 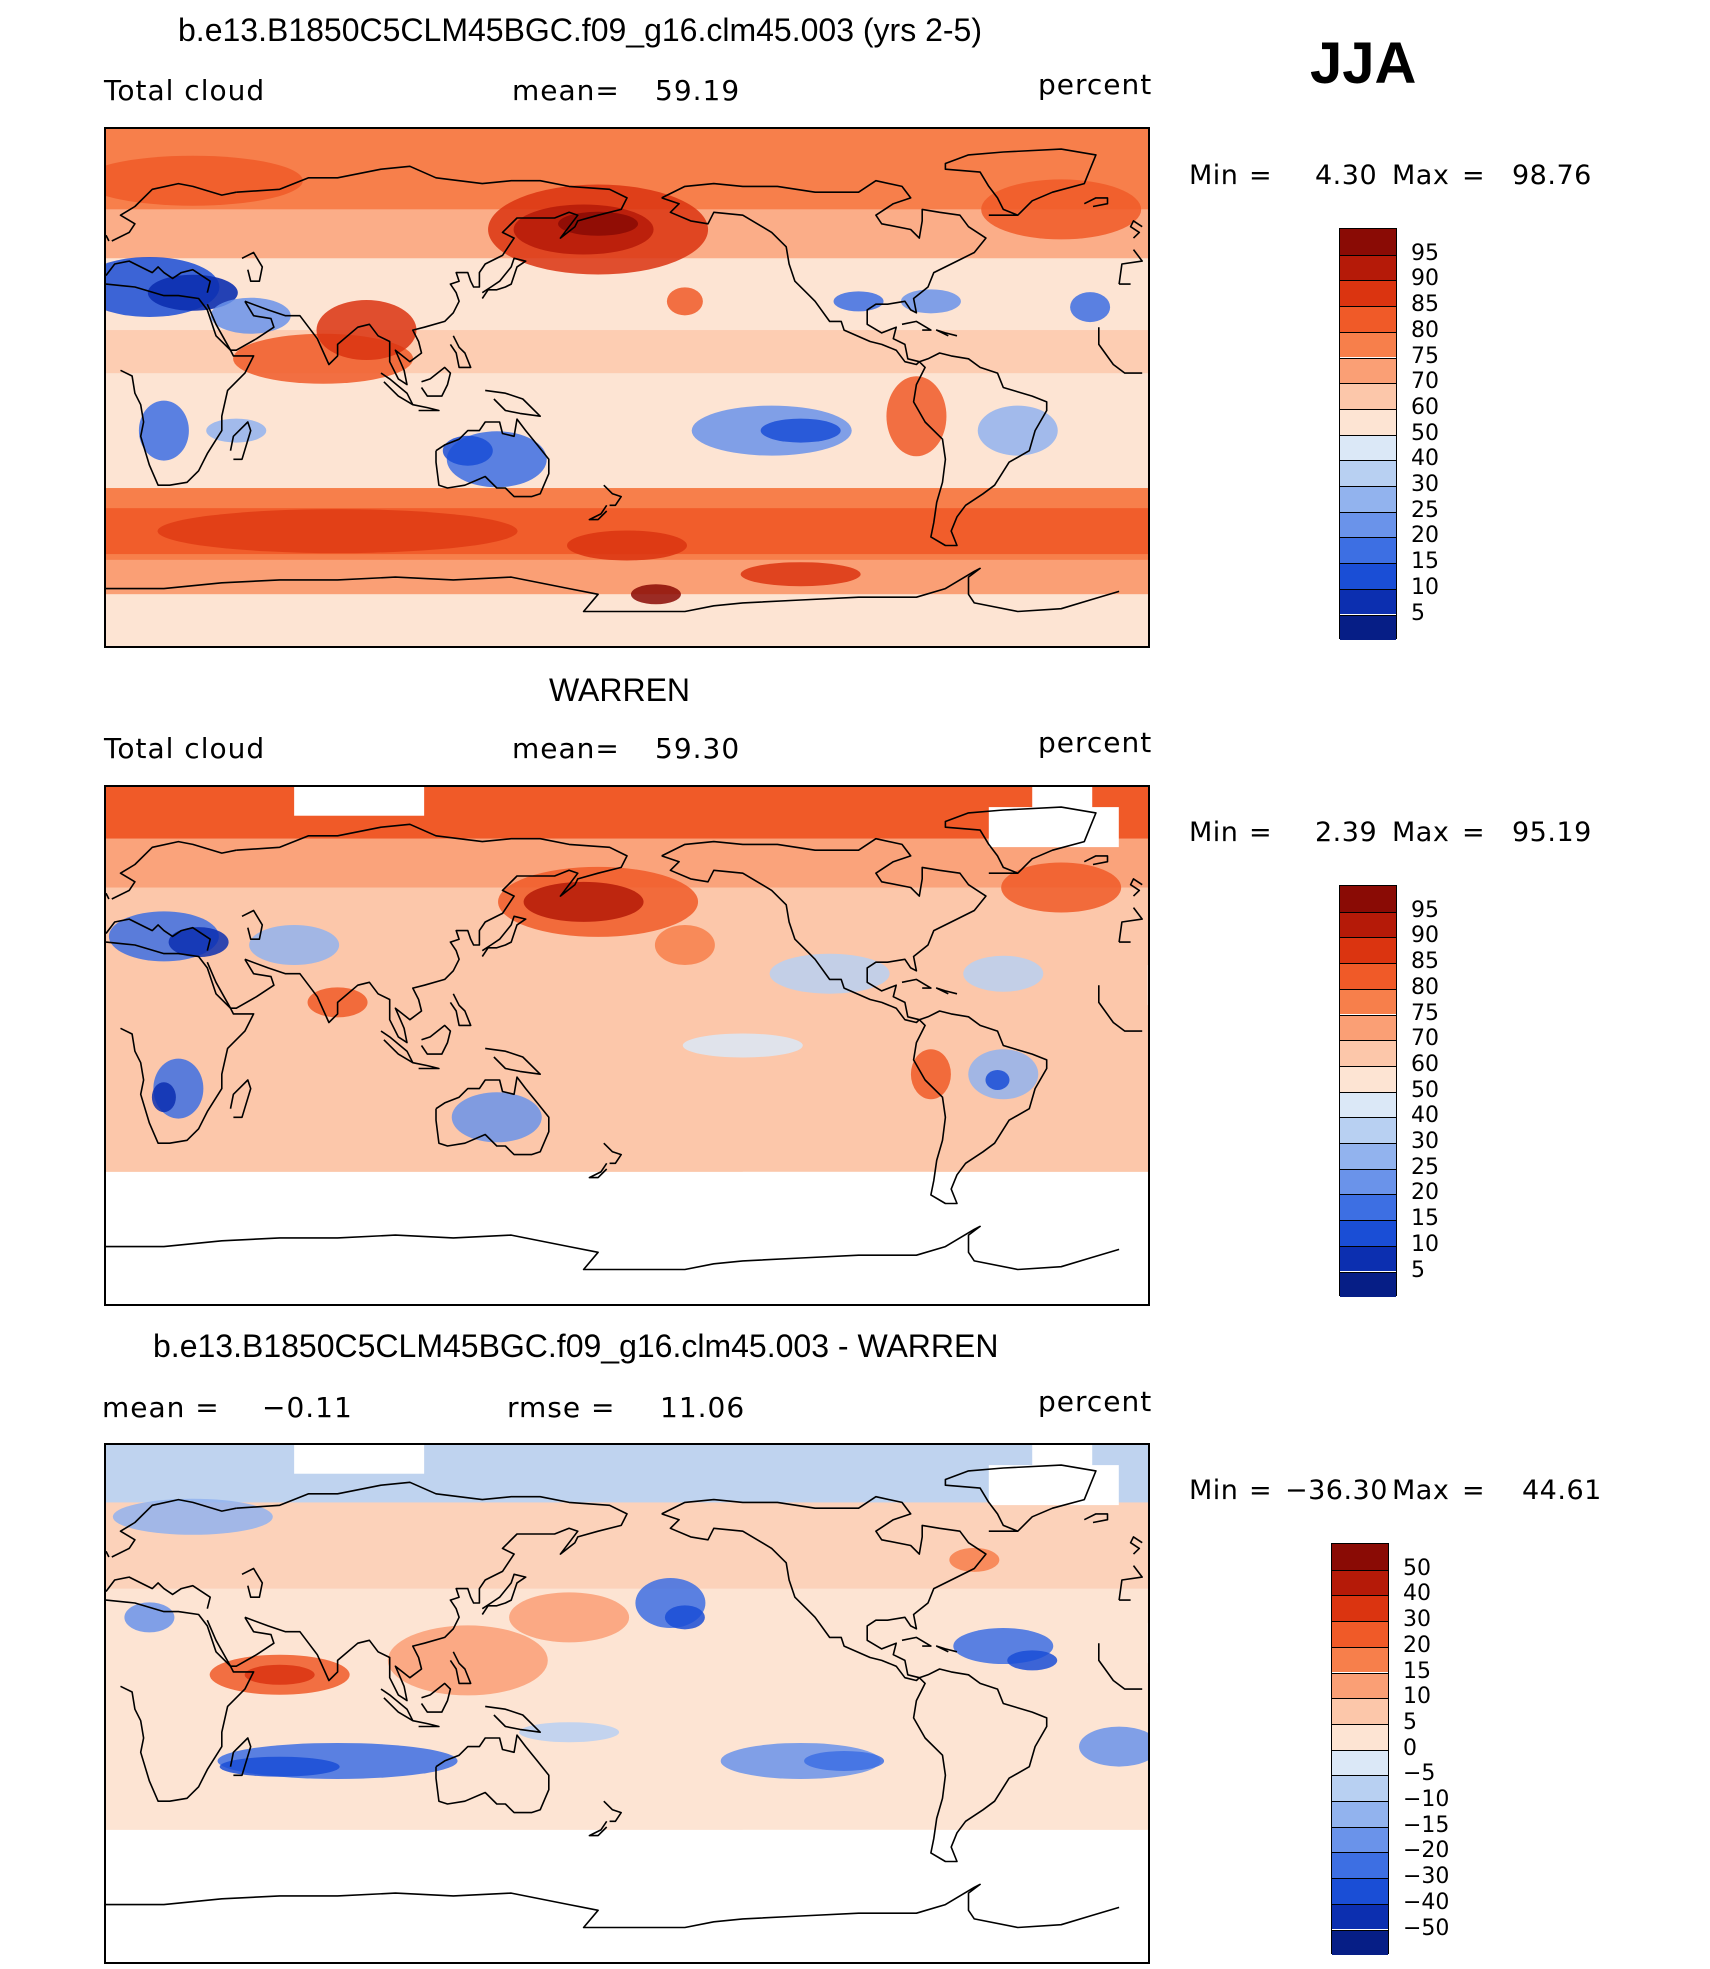 What do you see at coordinates (1419, 1774) in the screenshot?
I see `colorbar-tick-label: −5` at bounding box center [1419, 1774].